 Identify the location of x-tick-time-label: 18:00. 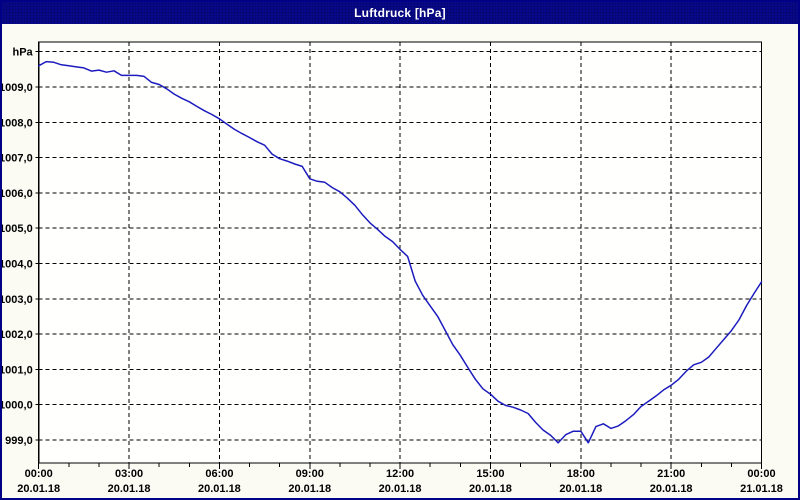
(581, 474).